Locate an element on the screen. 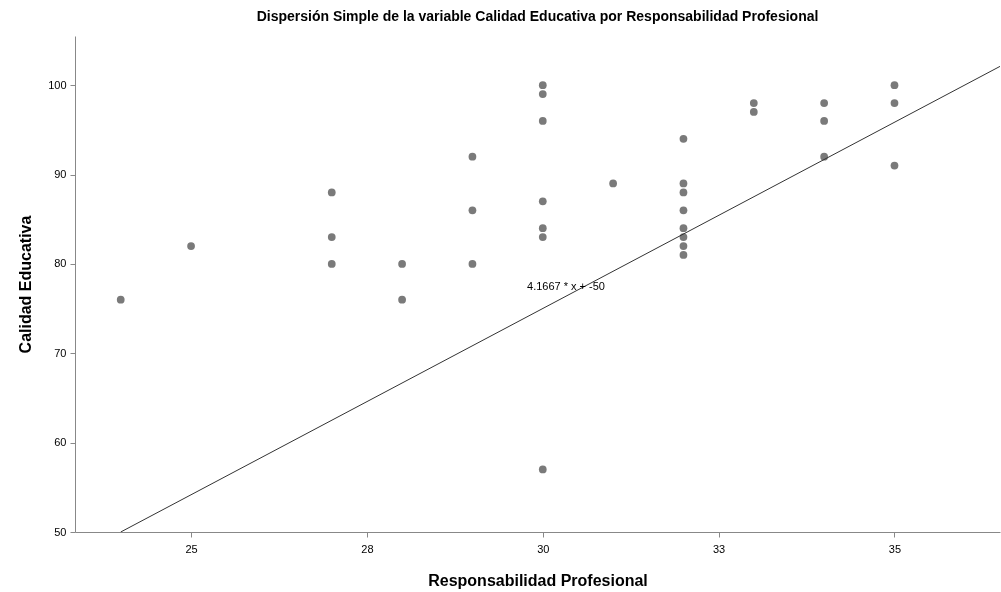 This screenshot has width=1001, height=592. y-tick-label: 70 is located at coordinates (60, 352).